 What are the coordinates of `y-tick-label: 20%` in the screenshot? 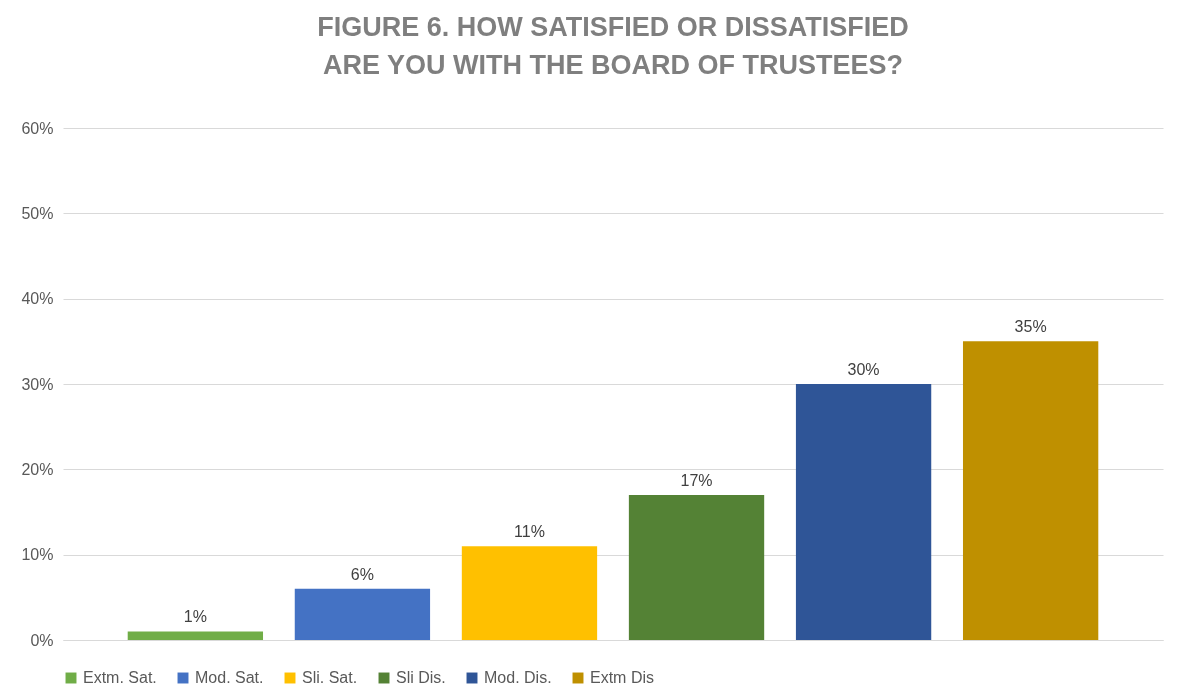 It's located at (37, 469).